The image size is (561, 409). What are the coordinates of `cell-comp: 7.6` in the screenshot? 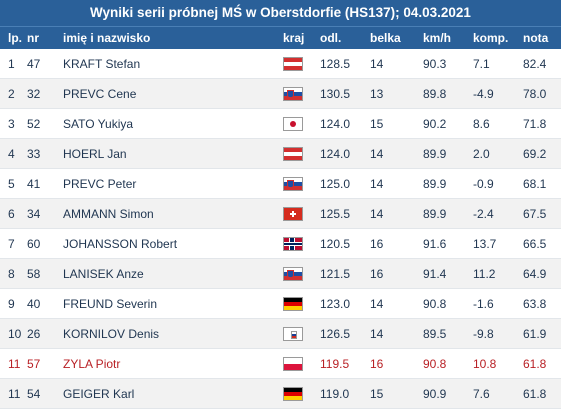 It's located at (498, 393).